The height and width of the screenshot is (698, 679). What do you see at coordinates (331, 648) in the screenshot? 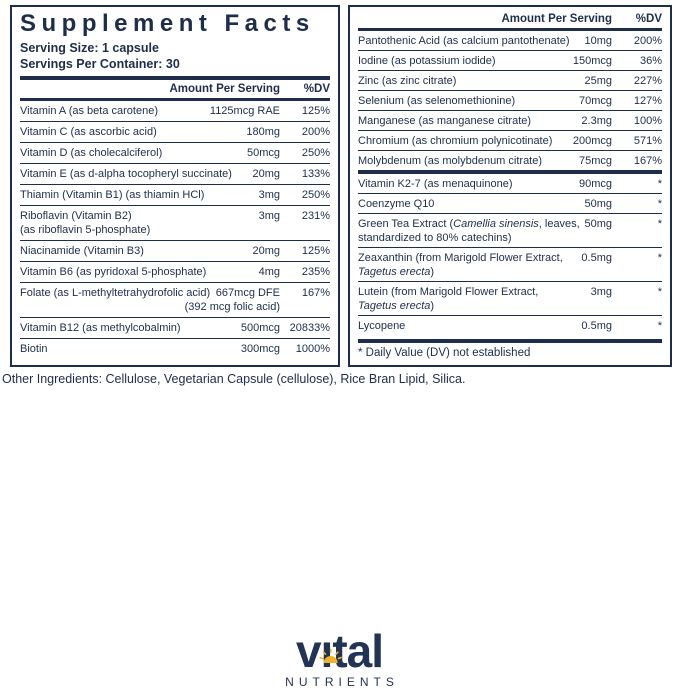
I see `sunburst-icon` at bounding box center [331, 648].